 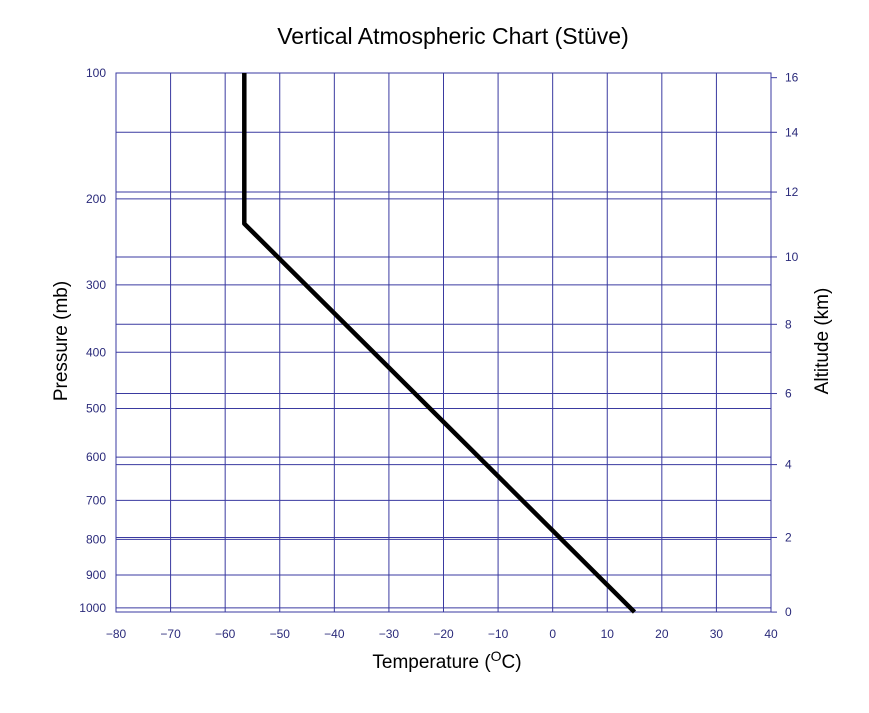 I want to click on temperature-tick-label: −50, so click(x=280, y=634).